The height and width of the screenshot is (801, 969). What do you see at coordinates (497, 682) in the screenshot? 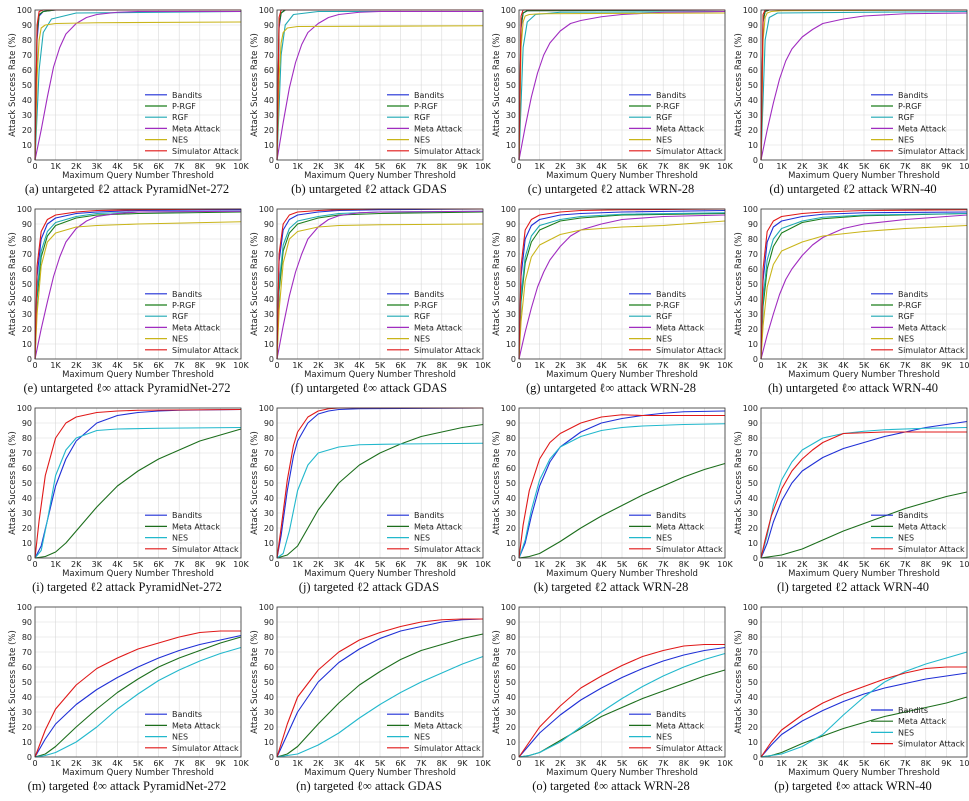
I see `y-axis-label: Attack Success Rate (%)` at bounding box center [497, 682].